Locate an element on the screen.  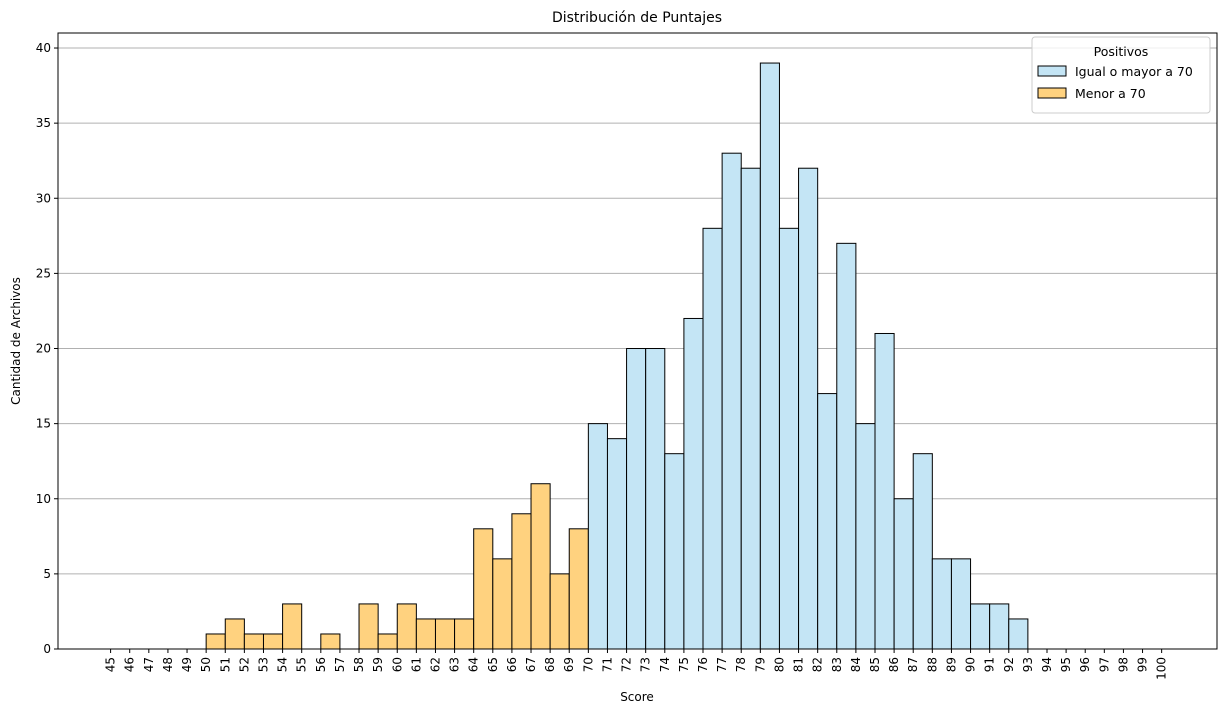
x-tick-label-84: 84 is located at coordinates (856, 664).